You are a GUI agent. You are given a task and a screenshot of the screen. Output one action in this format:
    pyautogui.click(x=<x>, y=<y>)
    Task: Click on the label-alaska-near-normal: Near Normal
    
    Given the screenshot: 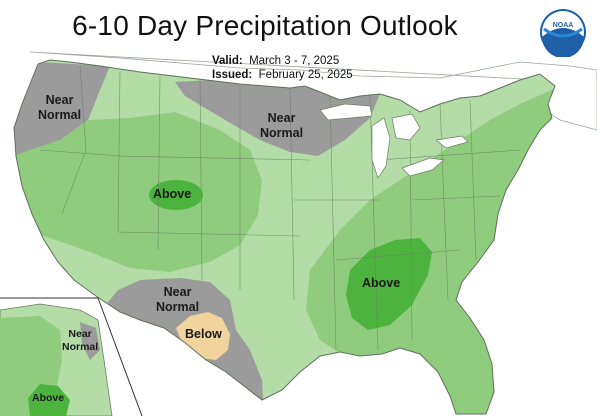 What is the action you would take?
    pyautogui.click(x=80, y=341)
    